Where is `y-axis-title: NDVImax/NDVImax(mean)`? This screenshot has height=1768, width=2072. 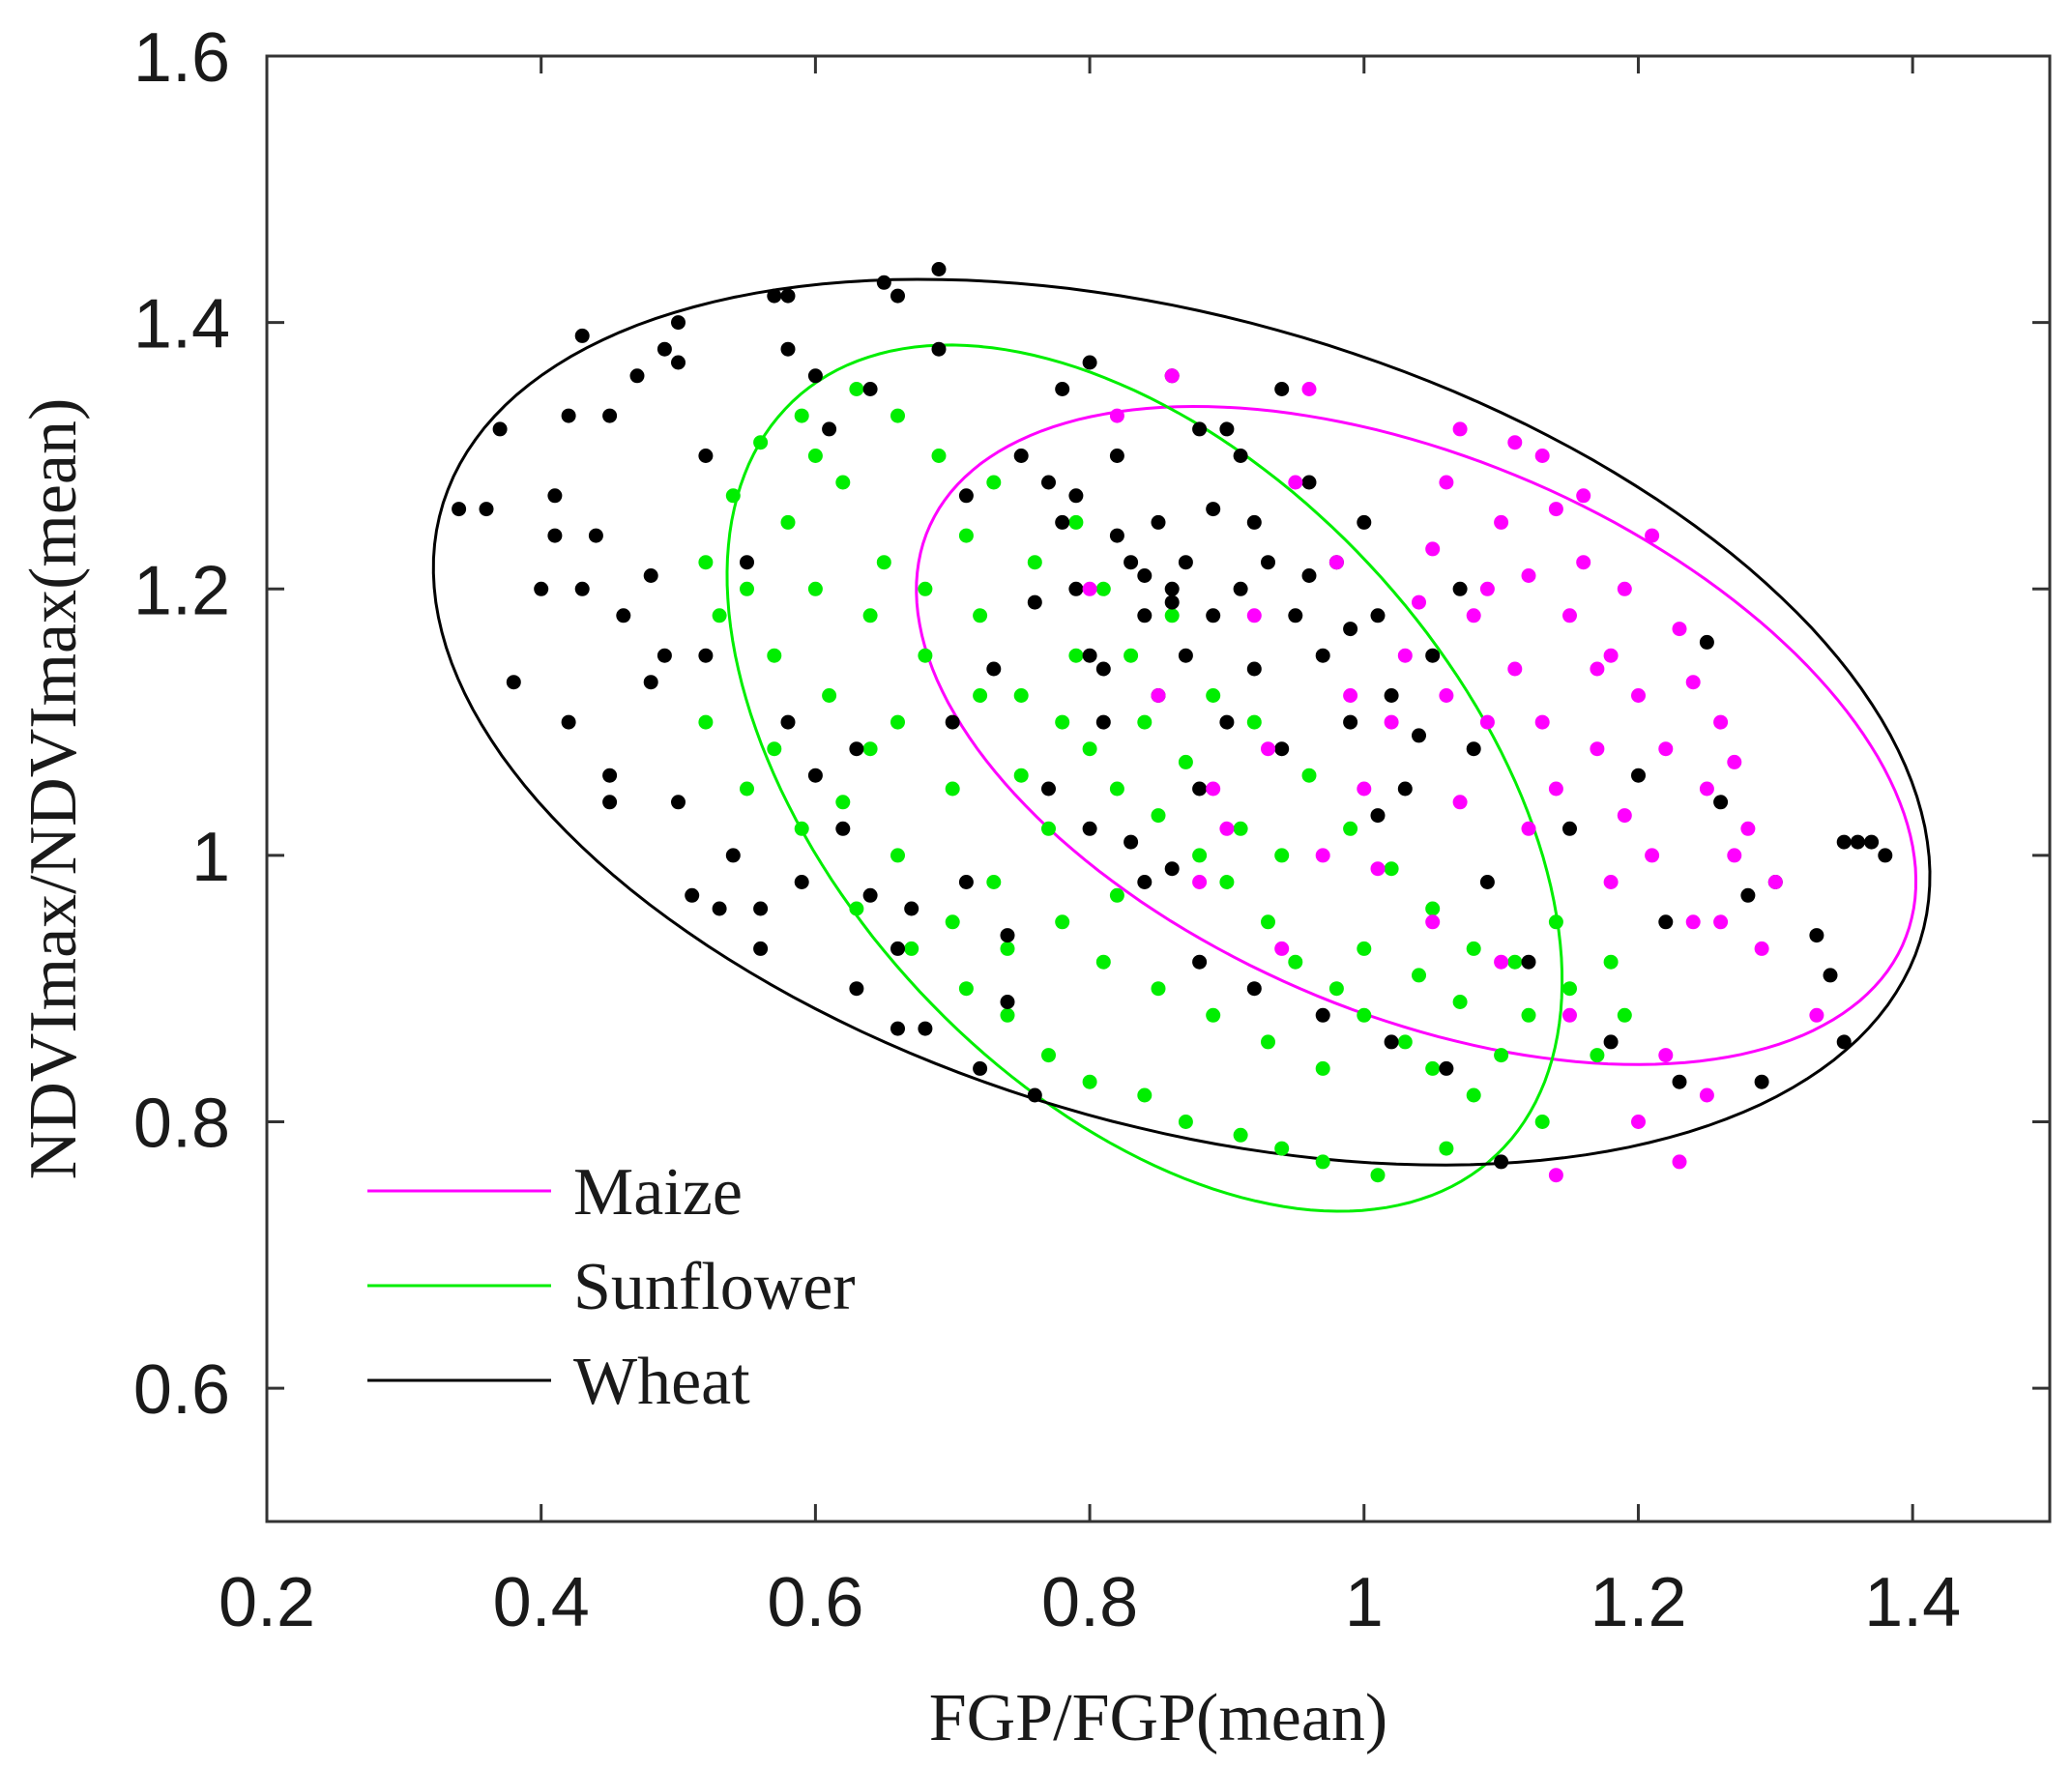 y-axis-title: NDVImax/NDVImax(mean) is located at coordinates (54, 789).